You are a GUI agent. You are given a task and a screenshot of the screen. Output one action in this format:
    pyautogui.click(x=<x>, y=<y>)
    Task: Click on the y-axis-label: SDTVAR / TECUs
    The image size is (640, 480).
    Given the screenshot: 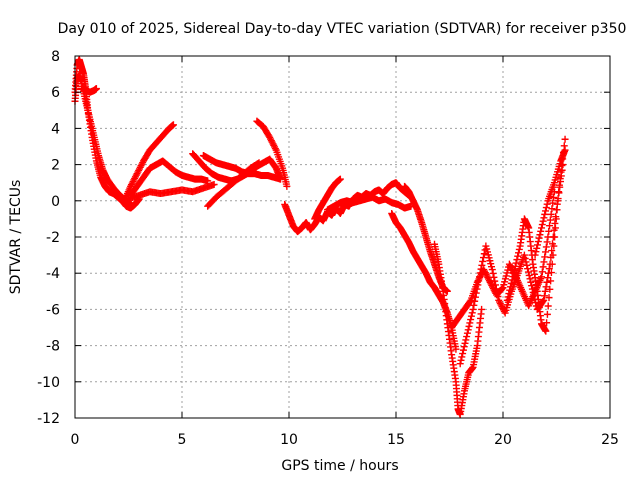 What is the action you would take?
    pyautogui.click(x=16, y=237)
    